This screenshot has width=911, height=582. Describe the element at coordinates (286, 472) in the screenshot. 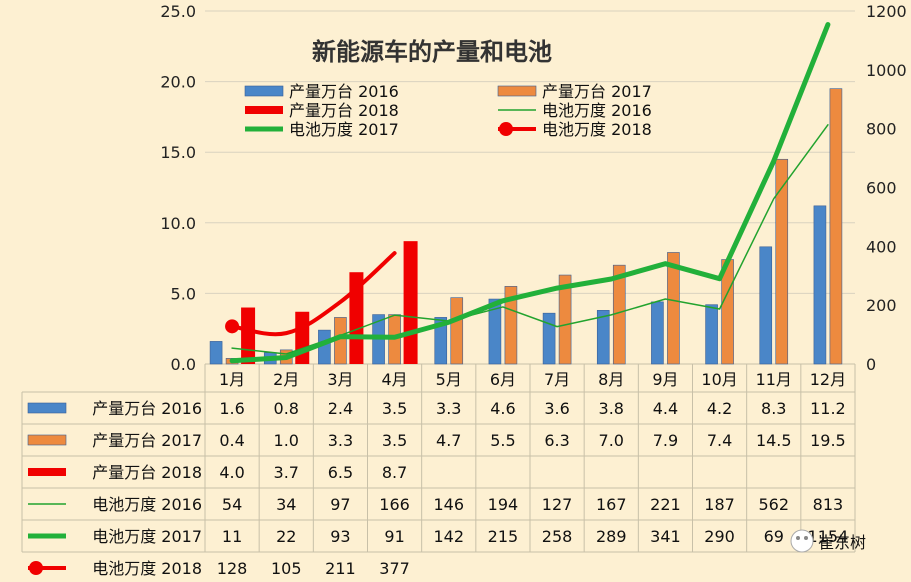

I see `table-cell-value: 3.7` at that location.